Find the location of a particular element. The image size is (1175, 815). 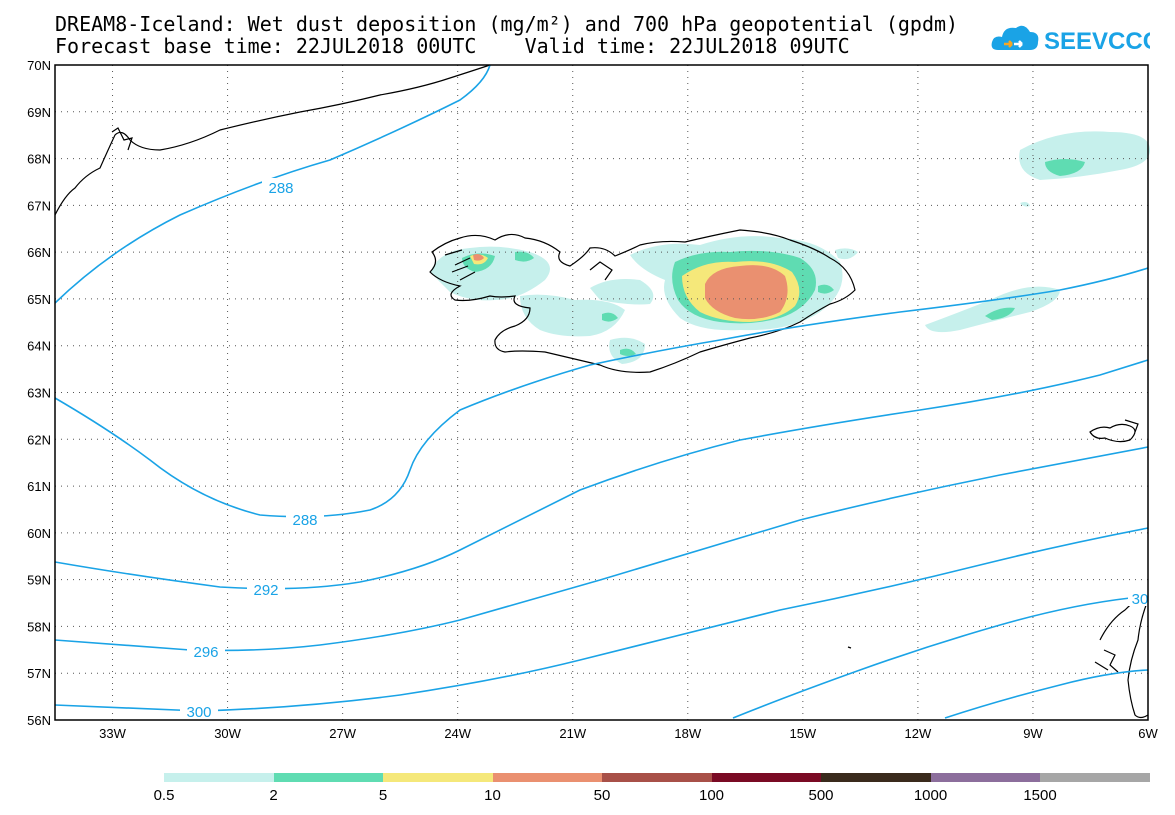

latitude-tick-label: 56N is located at coordinates (39, 720).